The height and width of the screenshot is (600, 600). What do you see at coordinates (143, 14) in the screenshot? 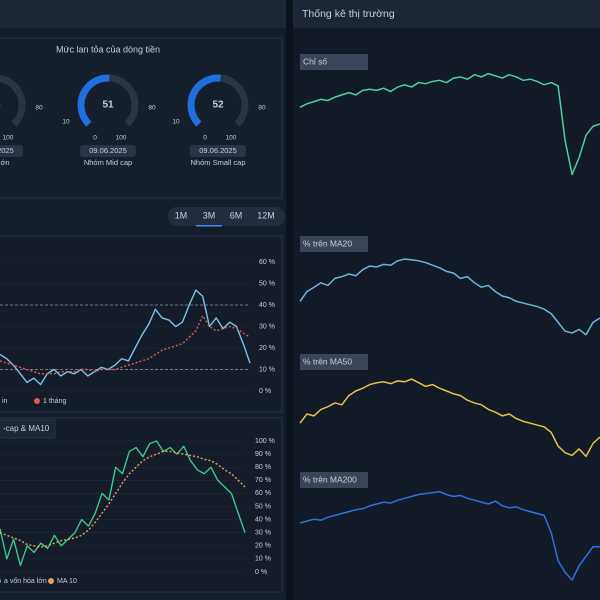
I see `left-header` at bounding box center [143, 14].